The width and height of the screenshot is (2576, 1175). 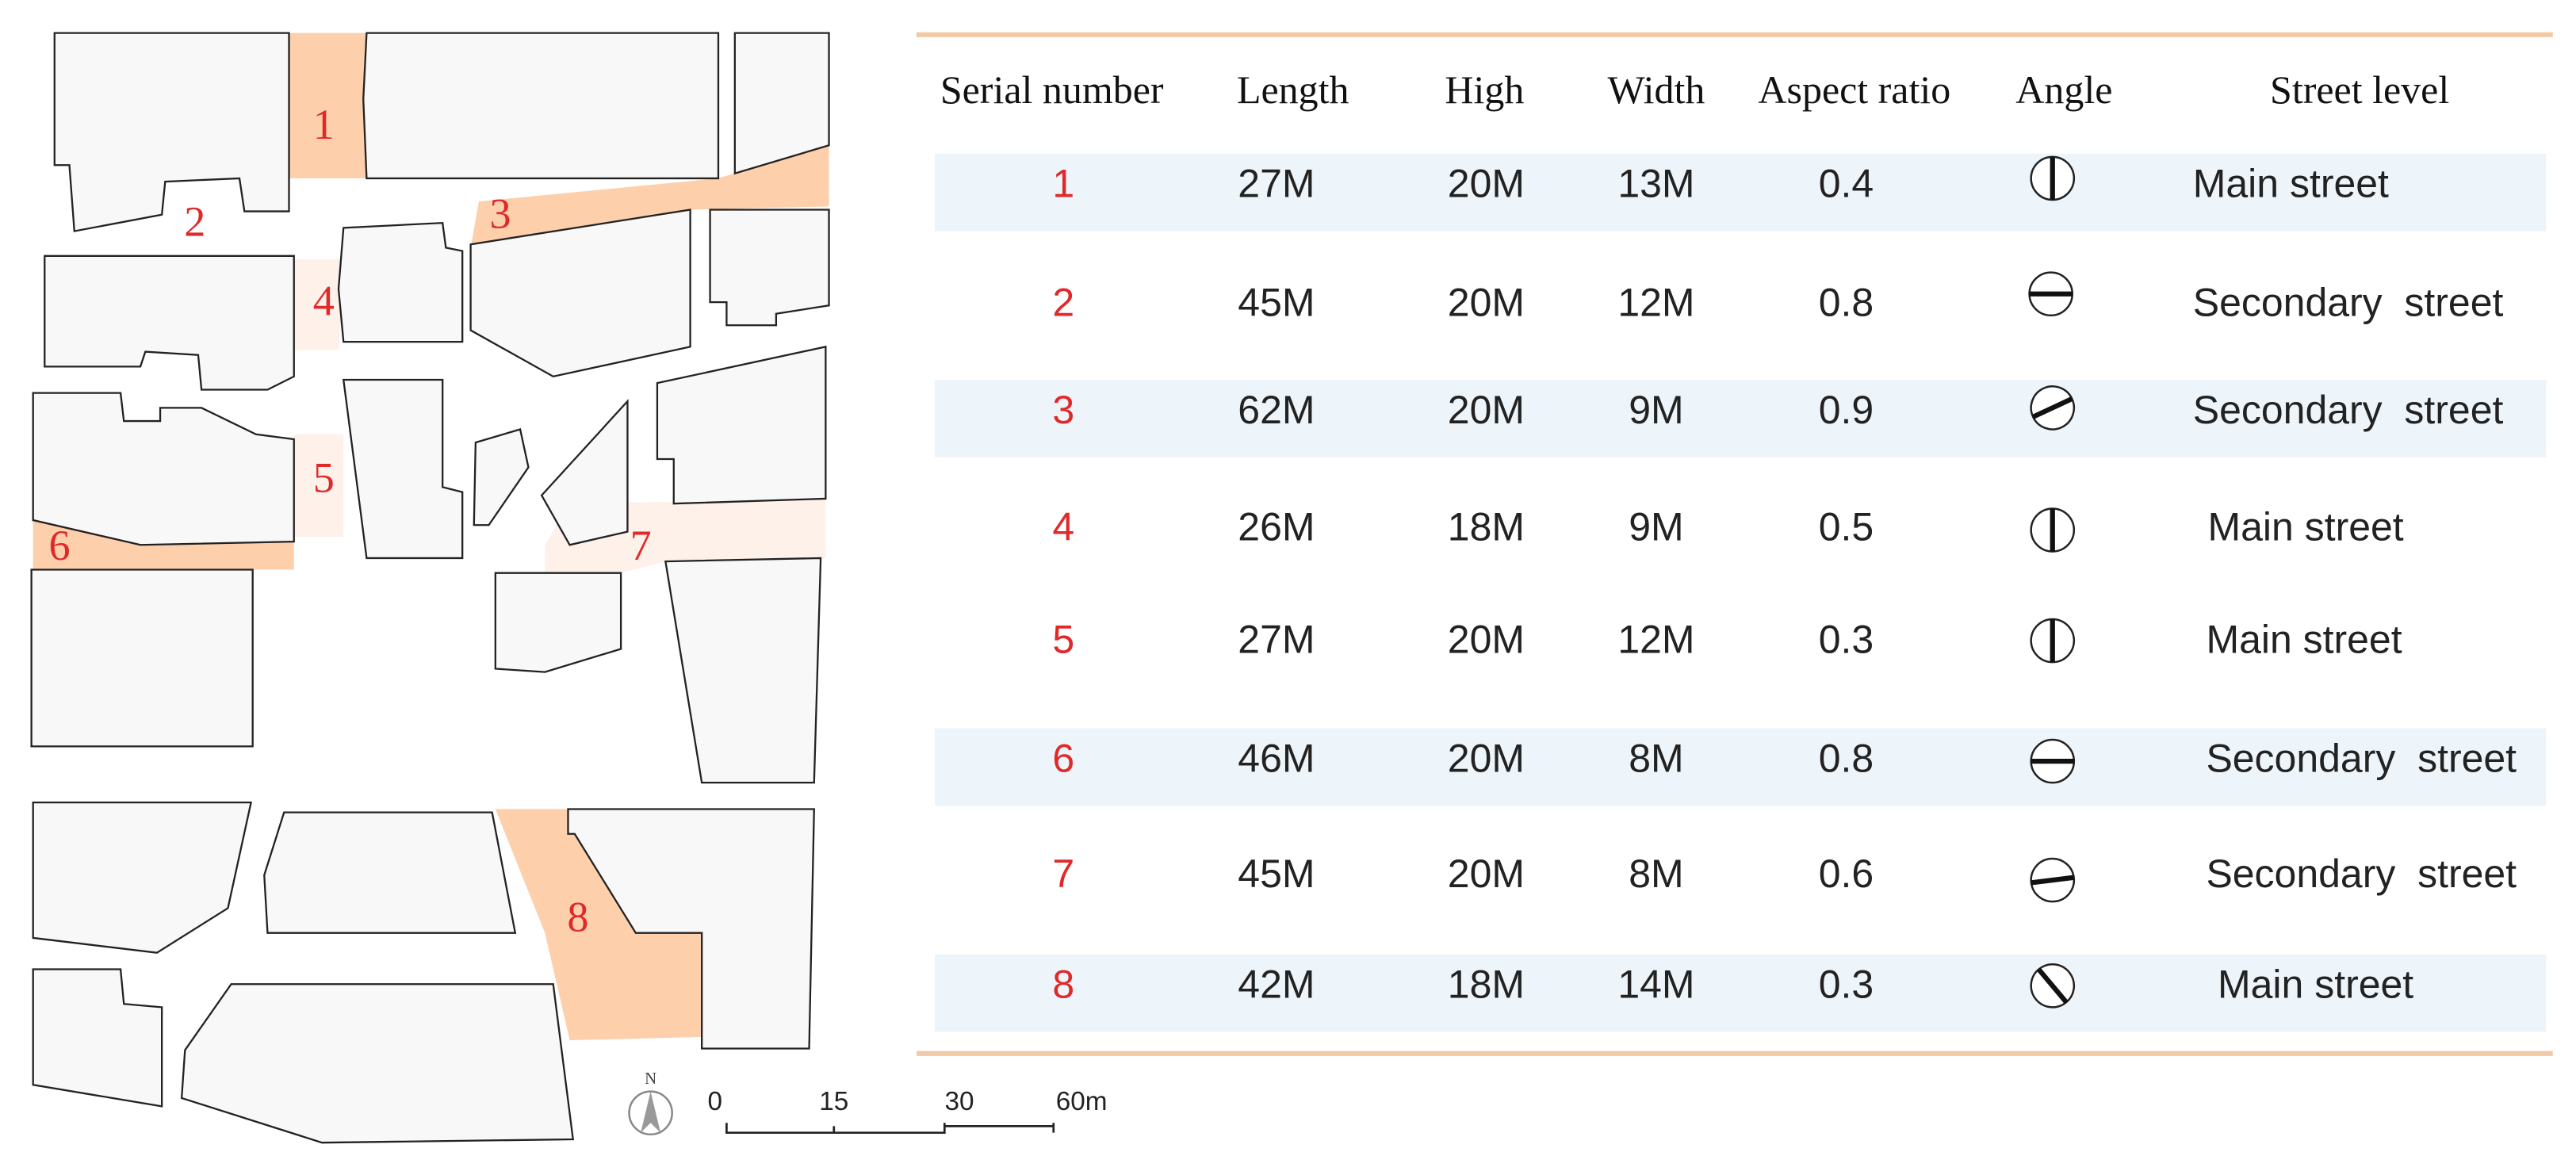 What do you see at coordinates (2052, 582) in the screenshot?
I see `angle-icons` at bounding box center [2052, 582].